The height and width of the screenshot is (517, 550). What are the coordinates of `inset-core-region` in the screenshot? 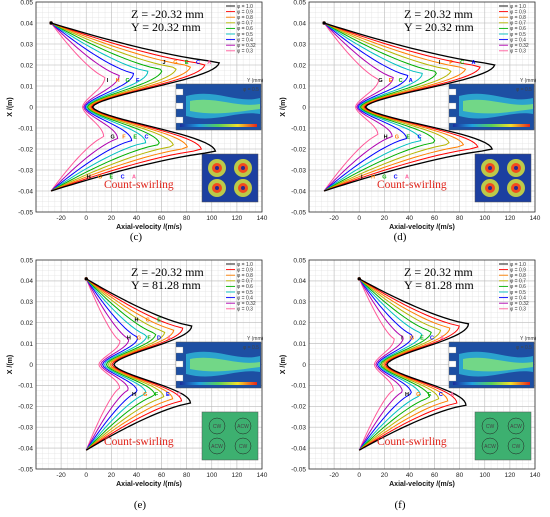 It's located at (498, 106).